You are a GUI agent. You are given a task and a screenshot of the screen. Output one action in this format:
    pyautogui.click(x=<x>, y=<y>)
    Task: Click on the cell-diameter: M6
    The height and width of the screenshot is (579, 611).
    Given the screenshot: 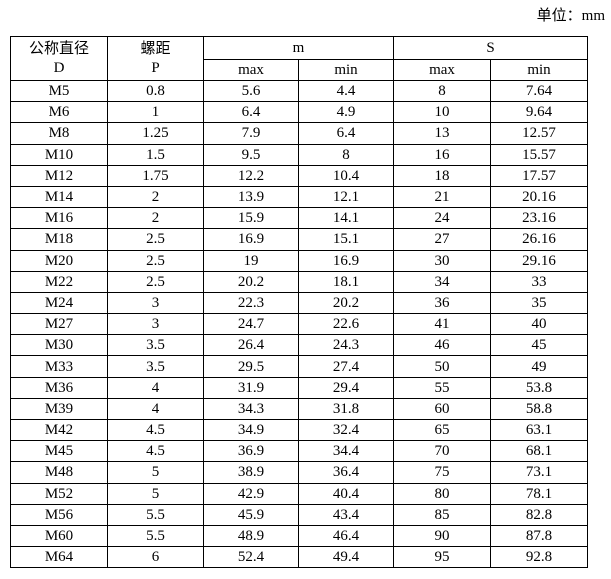 What is the action you would take?
    pyautogui.click(x=59, y=112)
    